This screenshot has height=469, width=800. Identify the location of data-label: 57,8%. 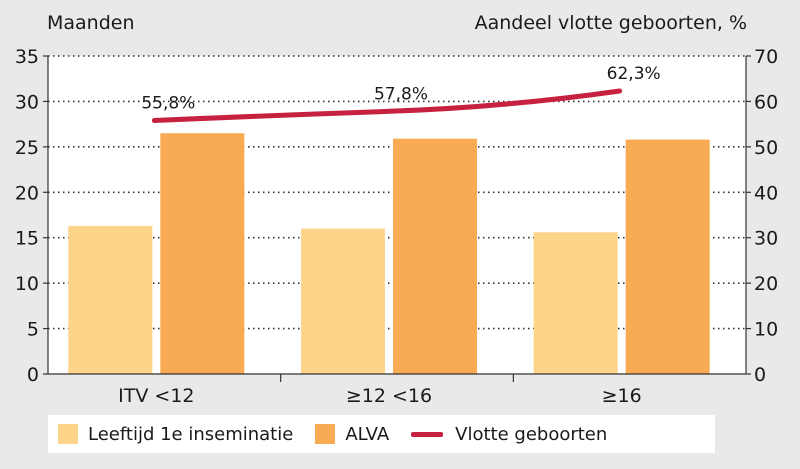
(401, 94).